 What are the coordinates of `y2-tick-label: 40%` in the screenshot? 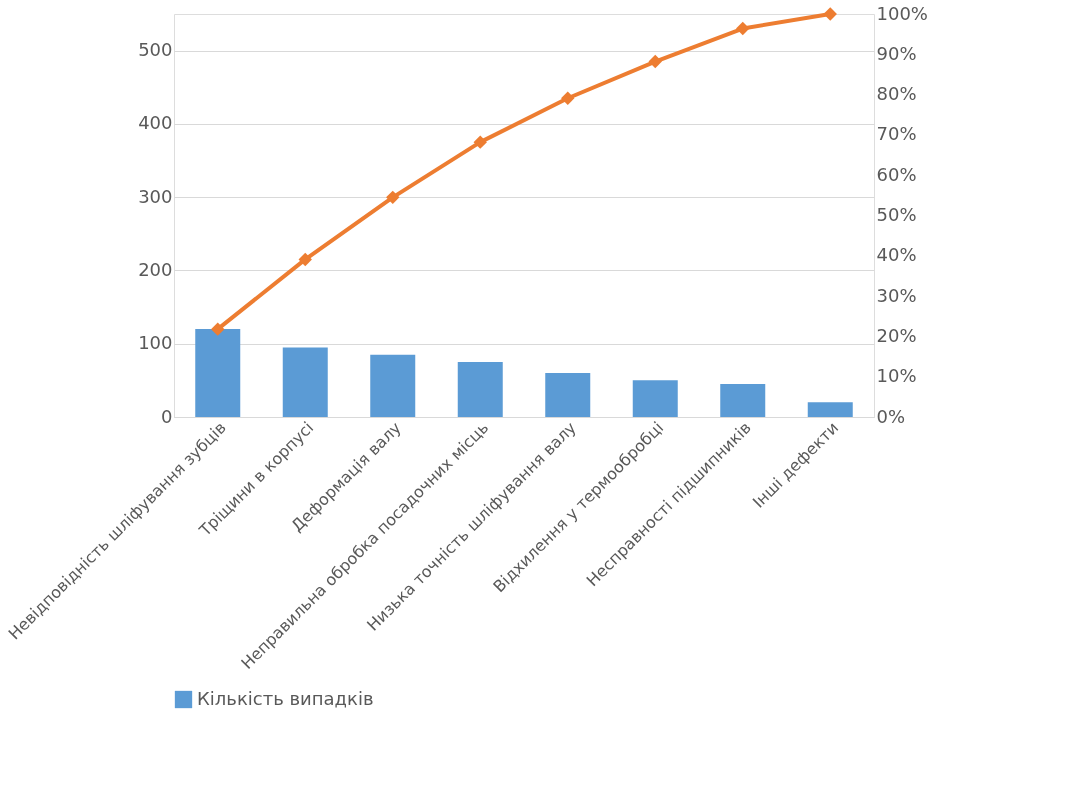 It's located at (896, 255).